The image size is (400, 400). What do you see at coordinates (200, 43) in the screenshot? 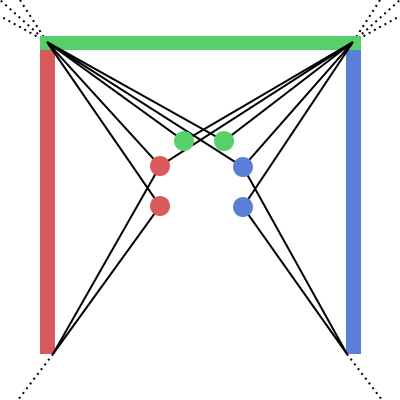
I see `top-bar` at bounding box center [200, 43].